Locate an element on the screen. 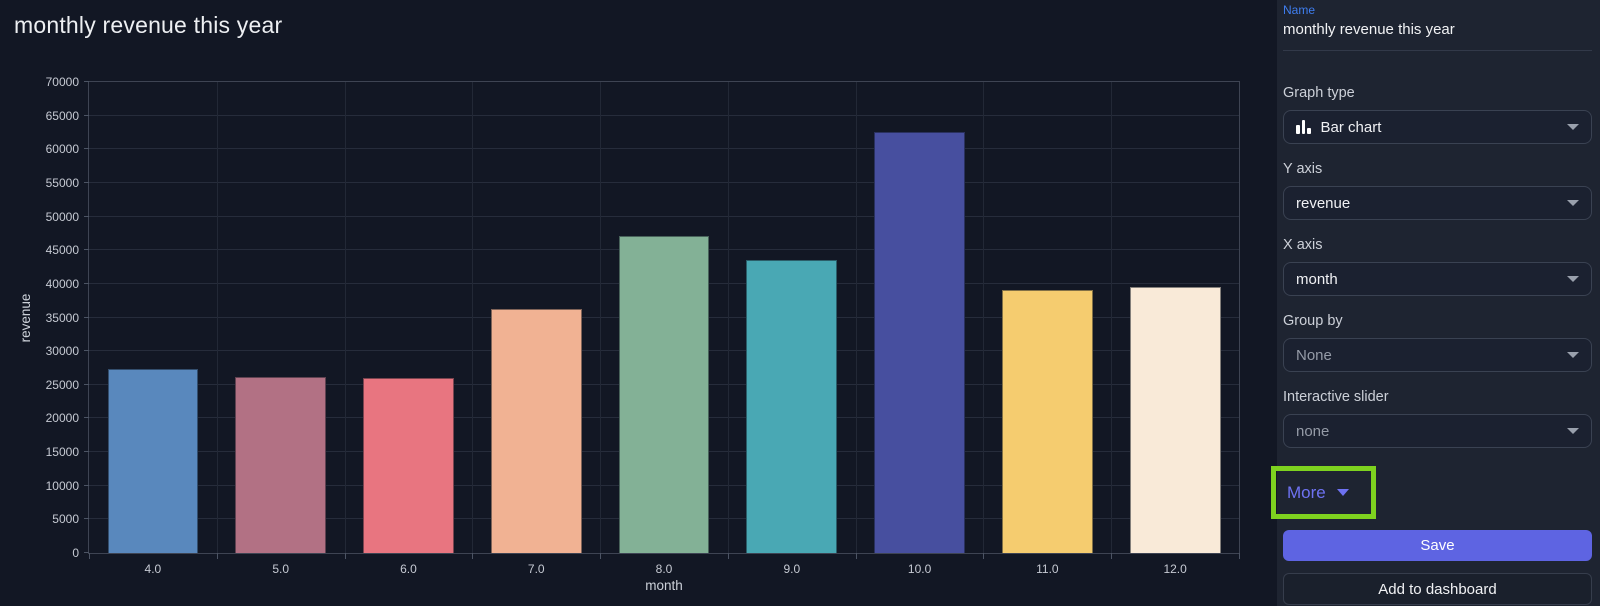 This screenshot has width=1600, height=606. field-group: Y axis revenue is located at coordinates (1437, 191).